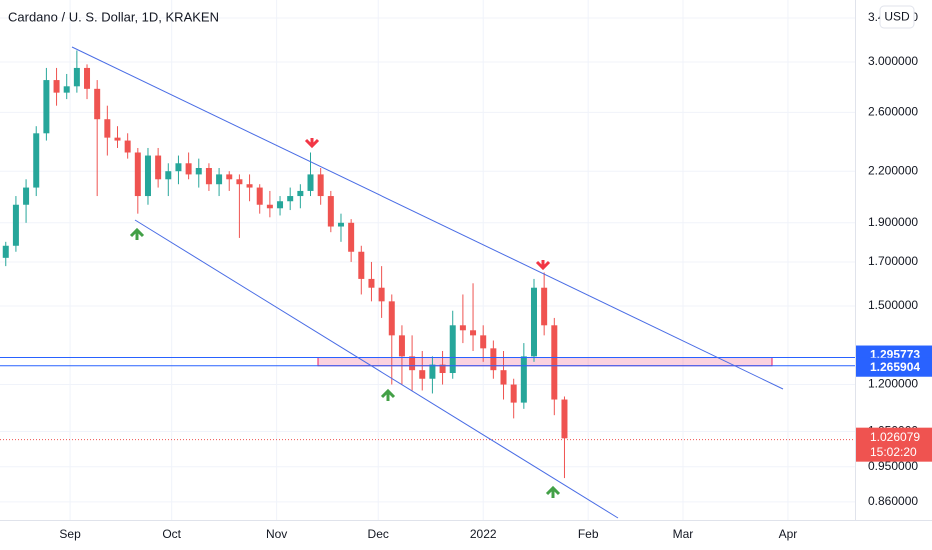  What do you see at coordinates (545, 362) in the screenshot?
I see `support-zone` at bounding box center [545, 362].